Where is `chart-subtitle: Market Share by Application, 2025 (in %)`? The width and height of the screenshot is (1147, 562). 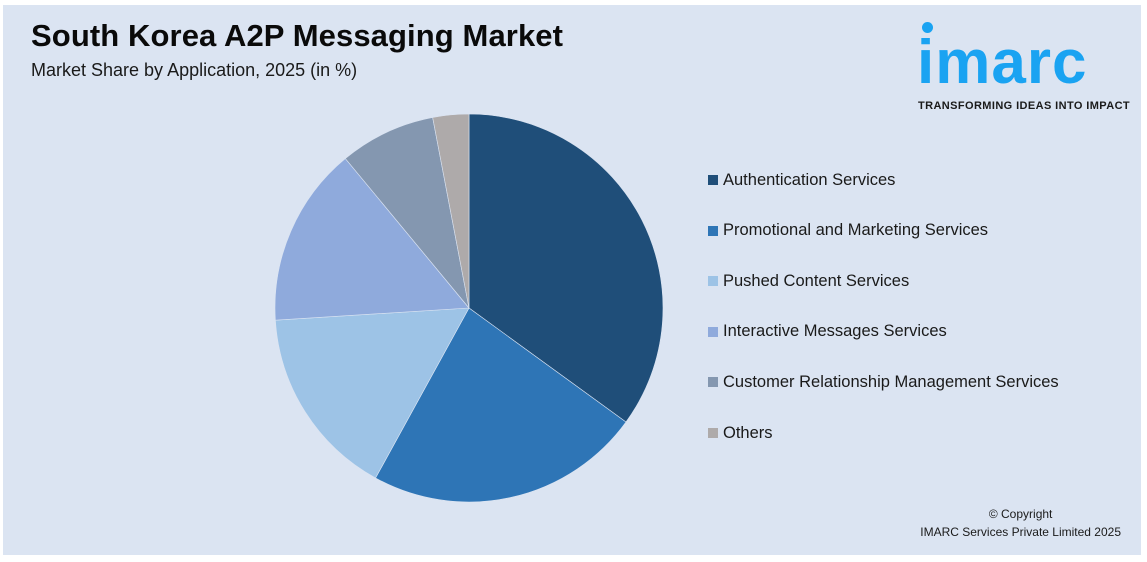 chart-subtitle: Market Share by Application, 2025 (in %) is located at coordinates (194, 70).